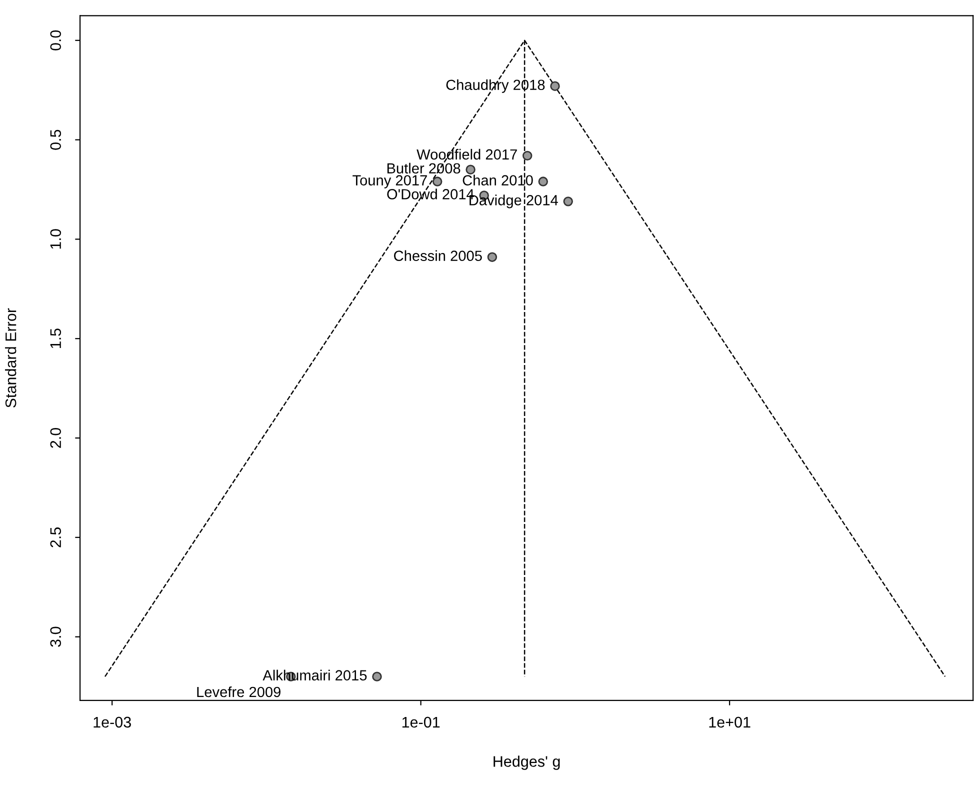 This screenshot has height=787, width=976. What do you see at coordinates (729, 722) in the screenshot?
I see `x-tick-label: 1e+01` at bounding box center [729, 722].